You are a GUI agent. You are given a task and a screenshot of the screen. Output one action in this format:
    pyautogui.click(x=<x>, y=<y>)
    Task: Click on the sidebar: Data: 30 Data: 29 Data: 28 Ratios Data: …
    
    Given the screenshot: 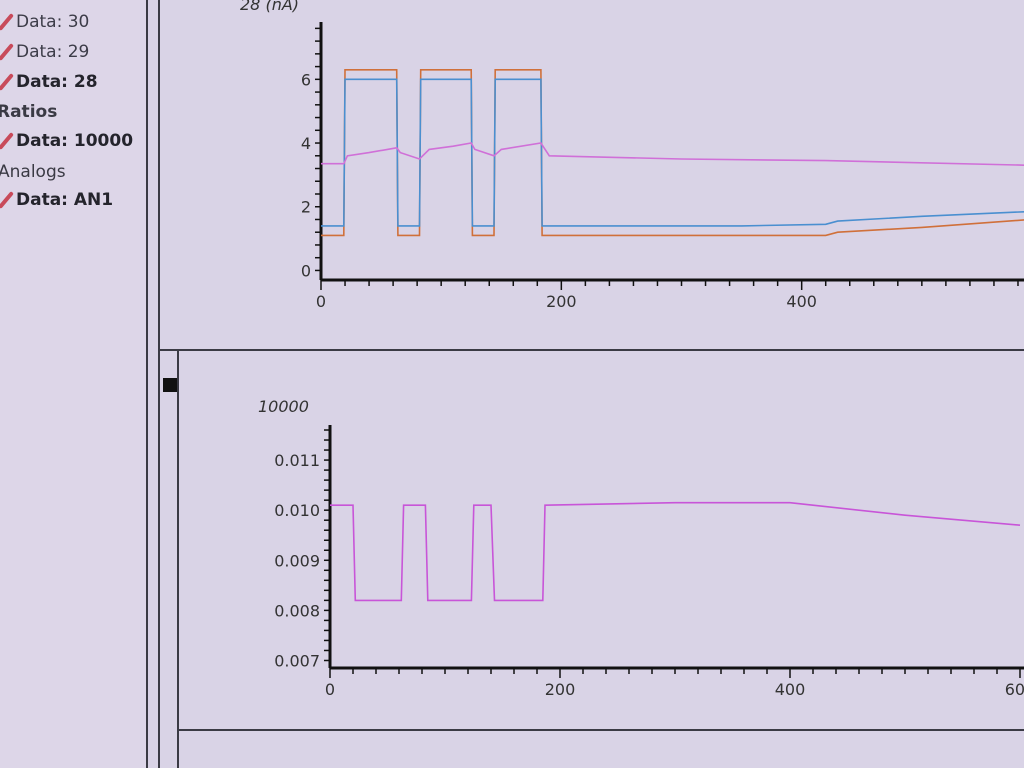 What is the action you would take?
    pyautogui.click(x=74, y=384)
    